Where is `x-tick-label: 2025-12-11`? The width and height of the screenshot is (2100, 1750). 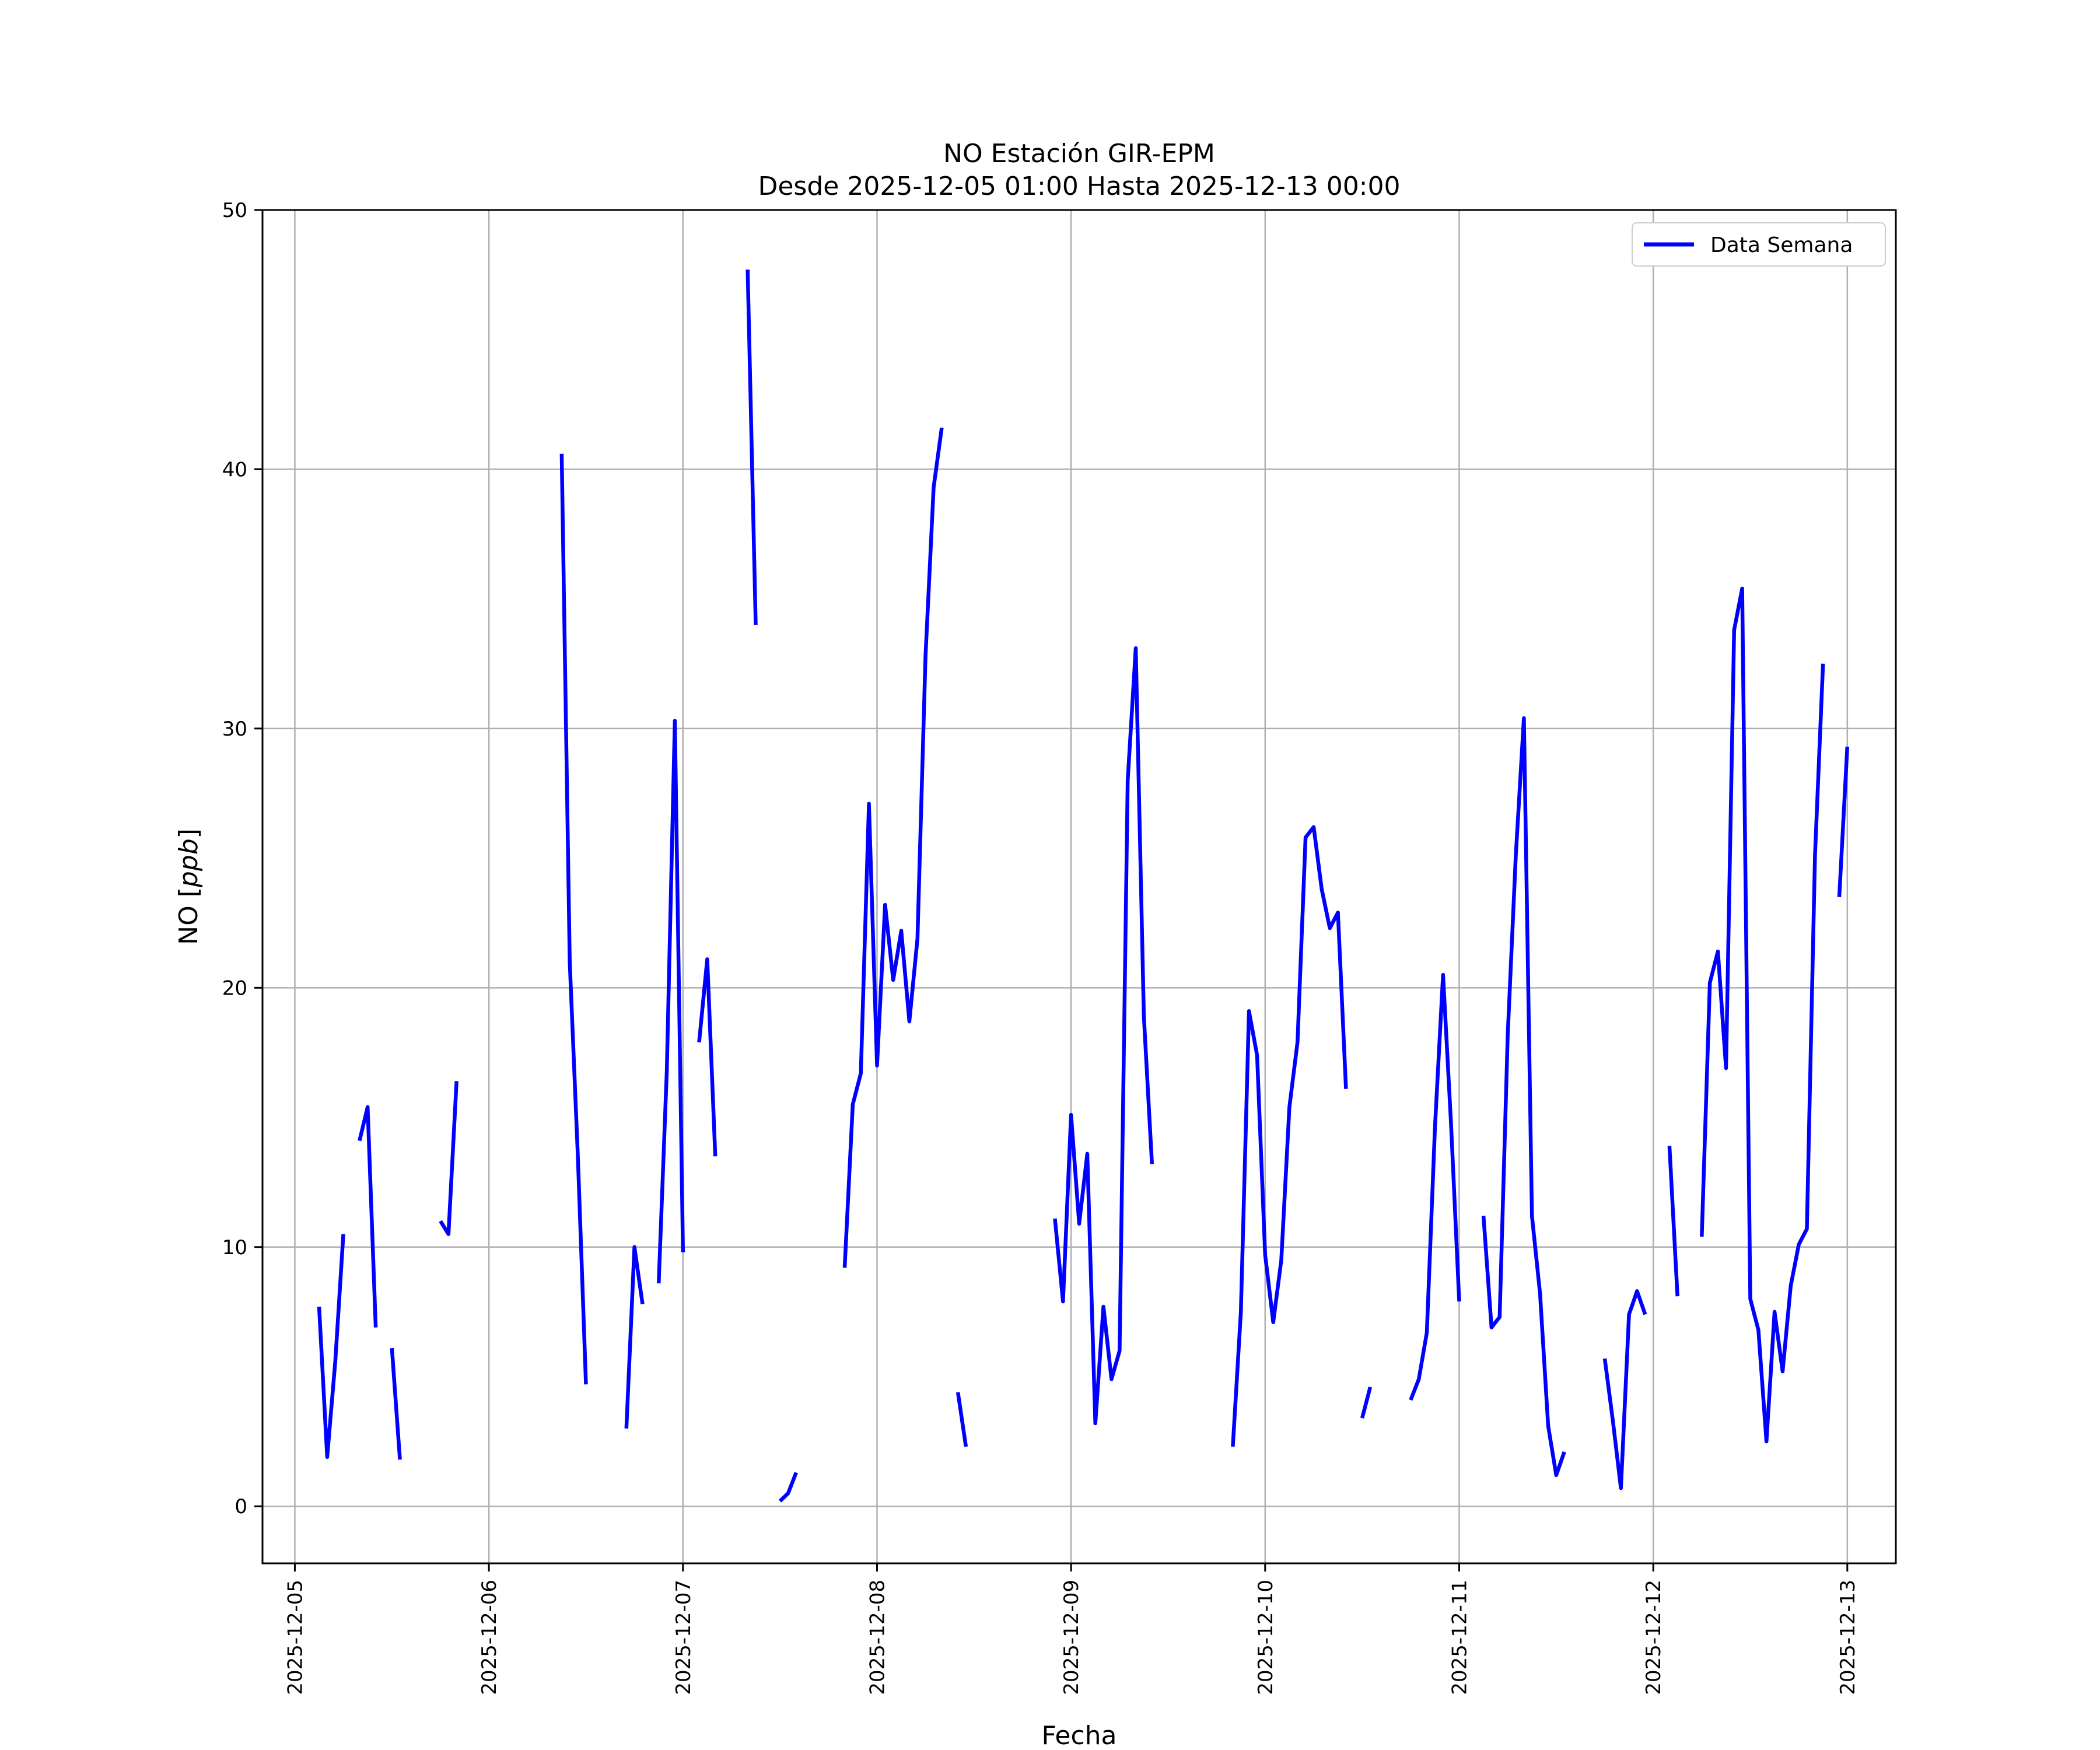
x-tick-label: 2025-12-11 is located at coordinates (1459, 1637).